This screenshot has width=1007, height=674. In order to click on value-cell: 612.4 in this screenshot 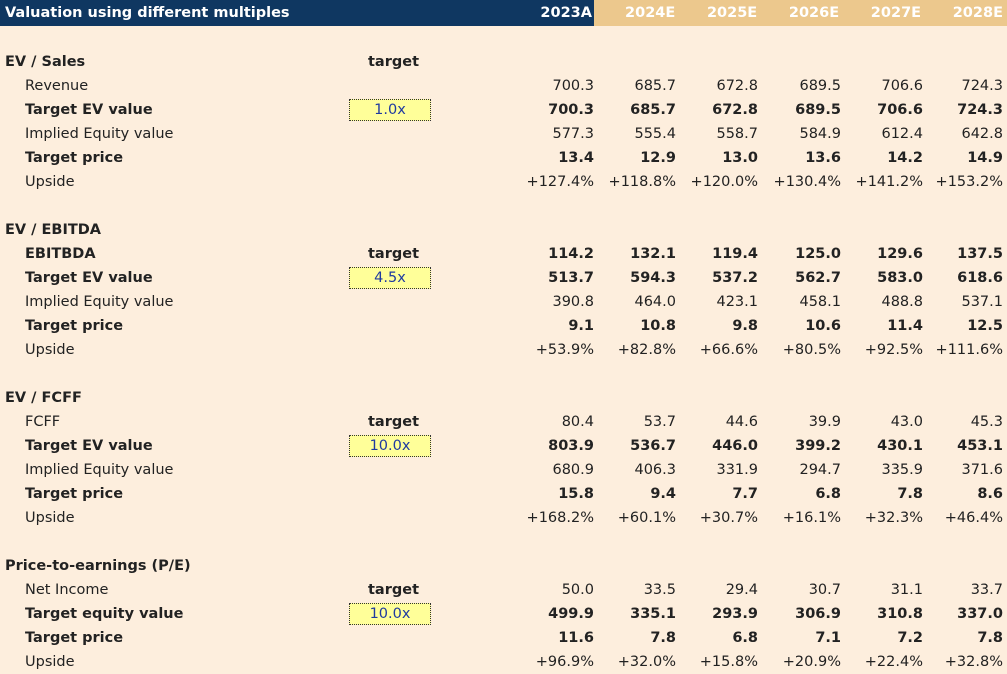, I will do `click(902, 134)`.